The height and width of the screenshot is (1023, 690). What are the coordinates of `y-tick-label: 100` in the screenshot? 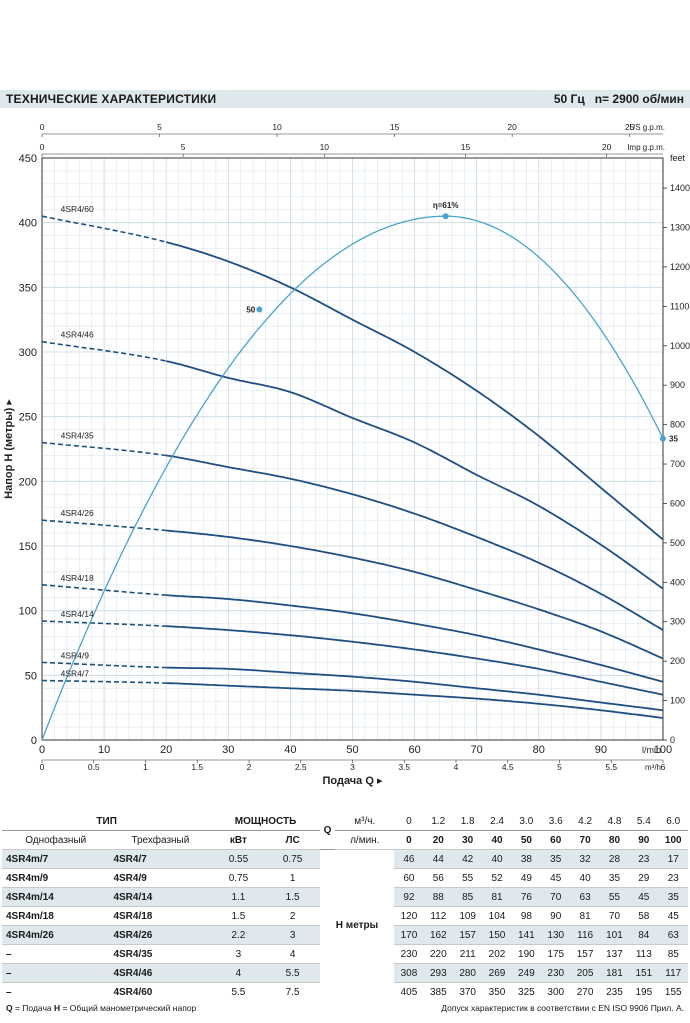 It's located at (28, 612).